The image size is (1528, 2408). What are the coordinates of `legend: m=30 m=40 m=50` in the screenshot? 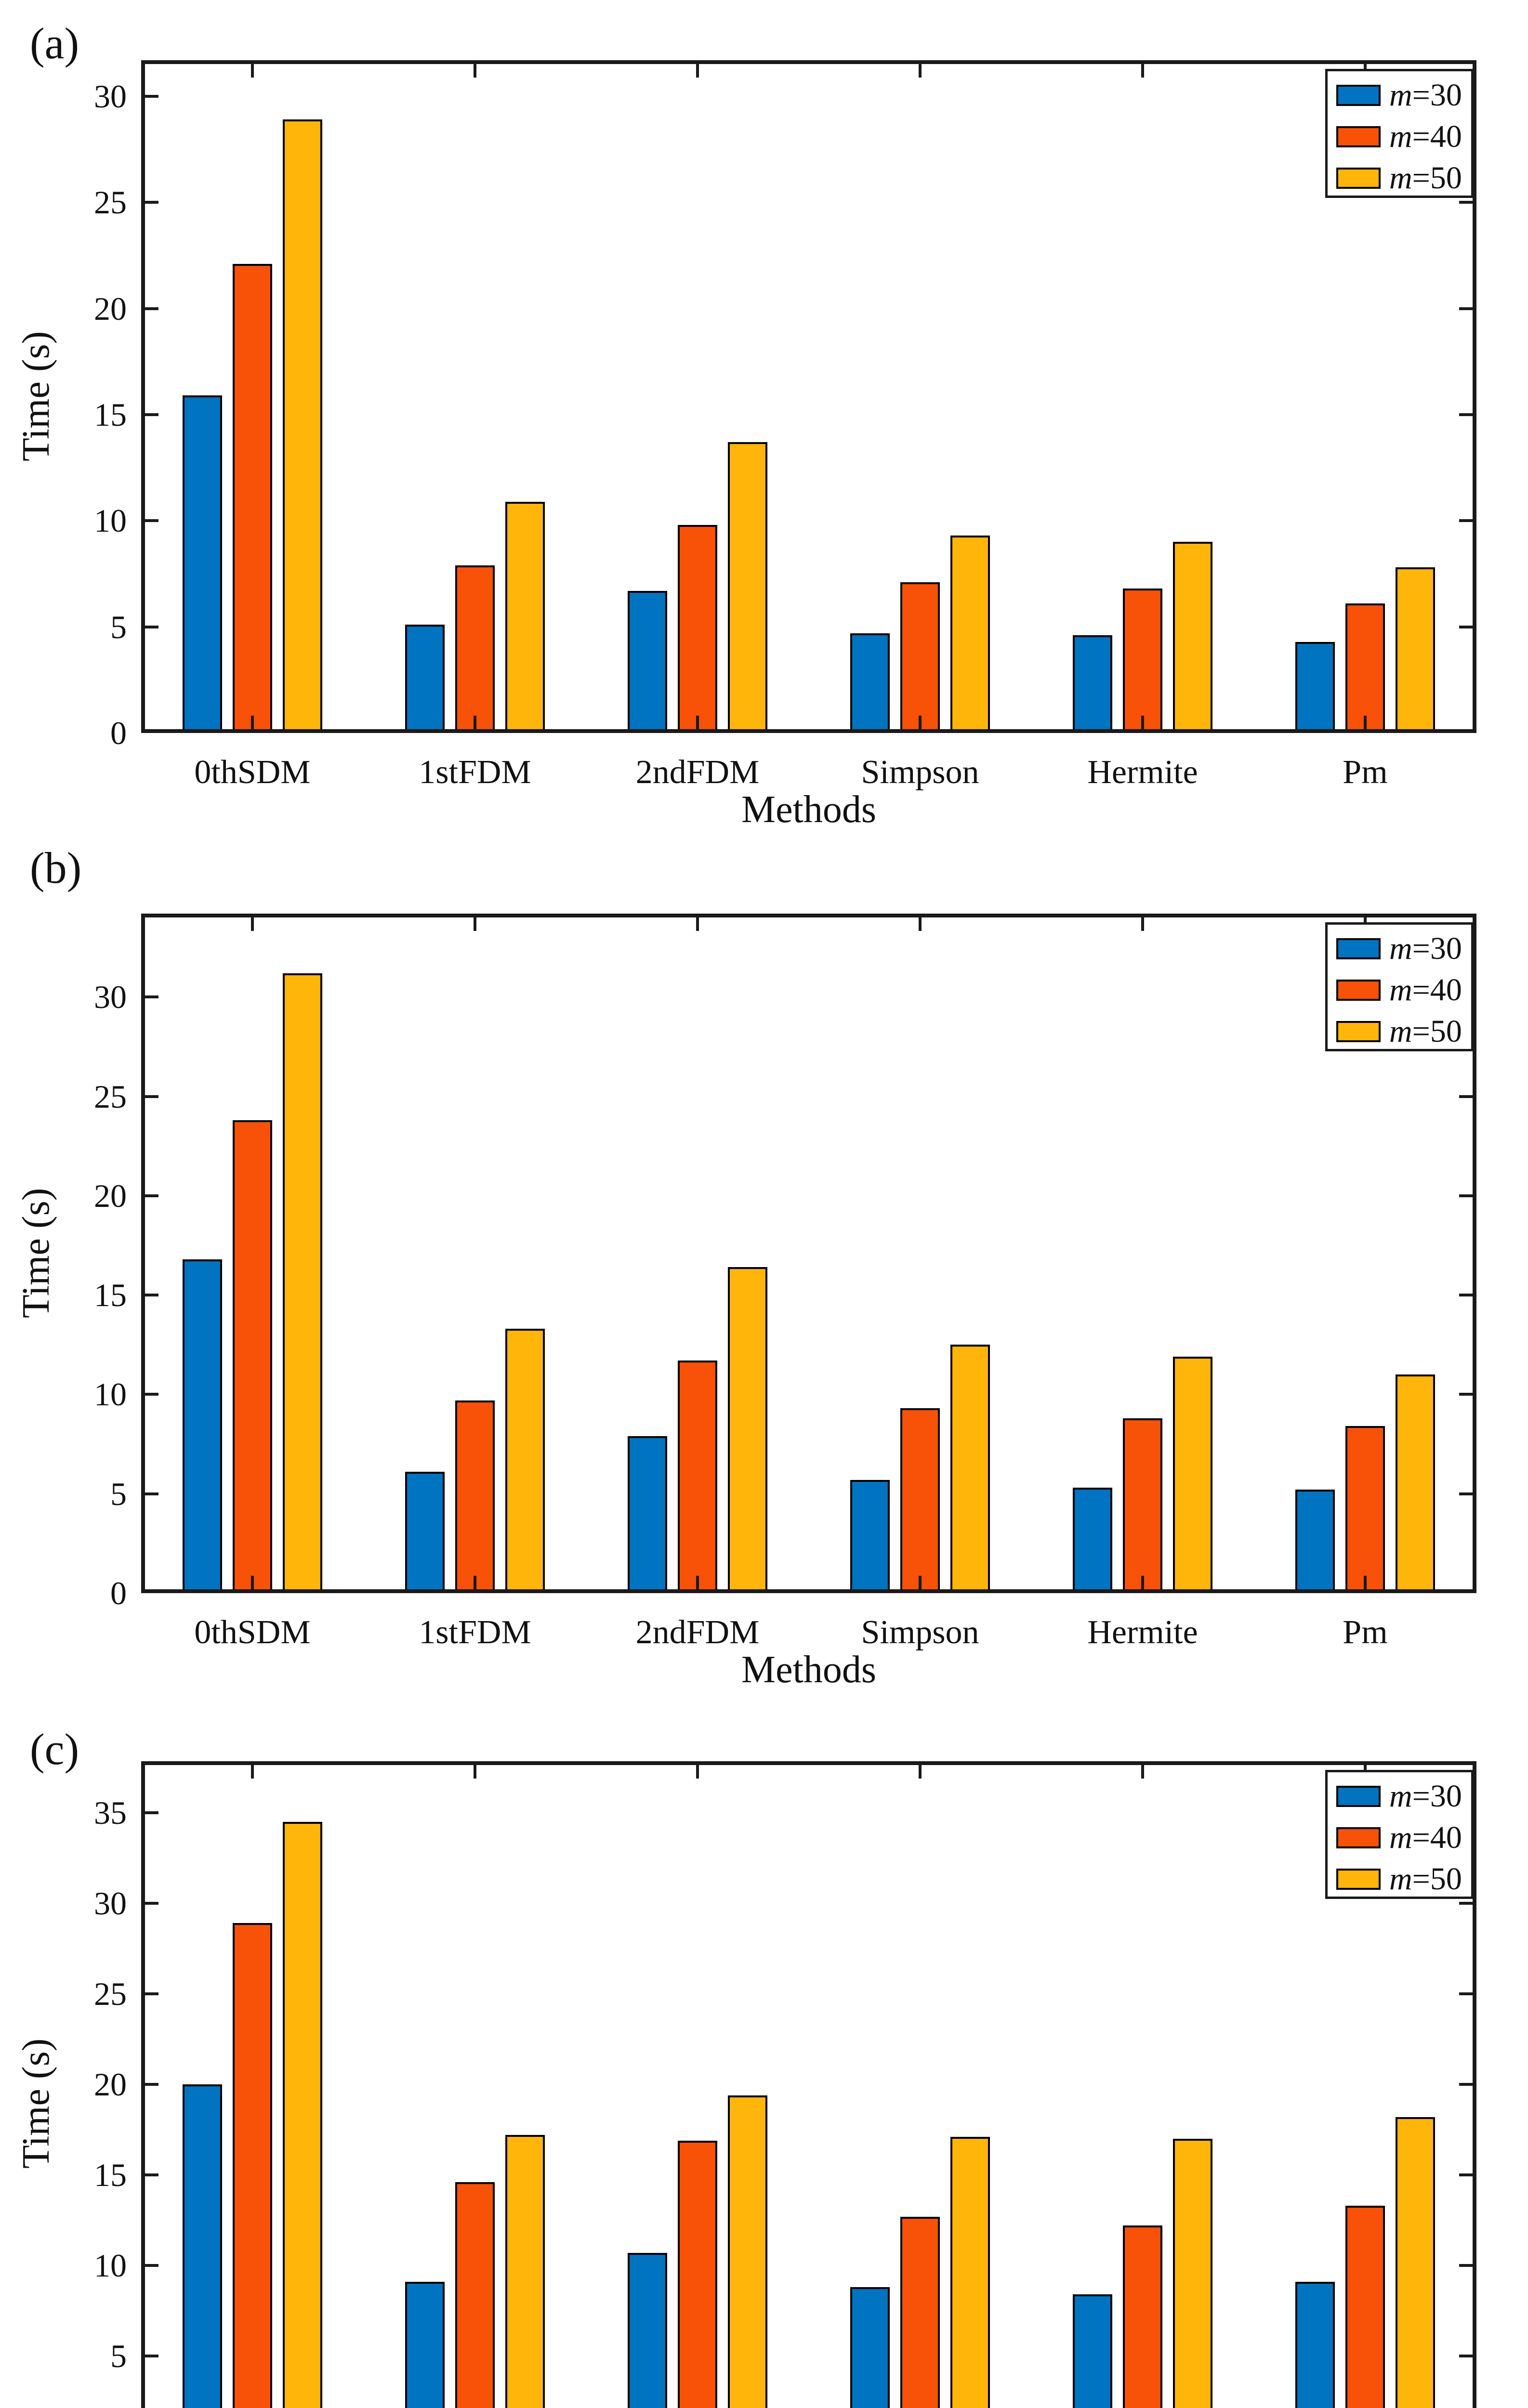 It's located at (1399, 986).